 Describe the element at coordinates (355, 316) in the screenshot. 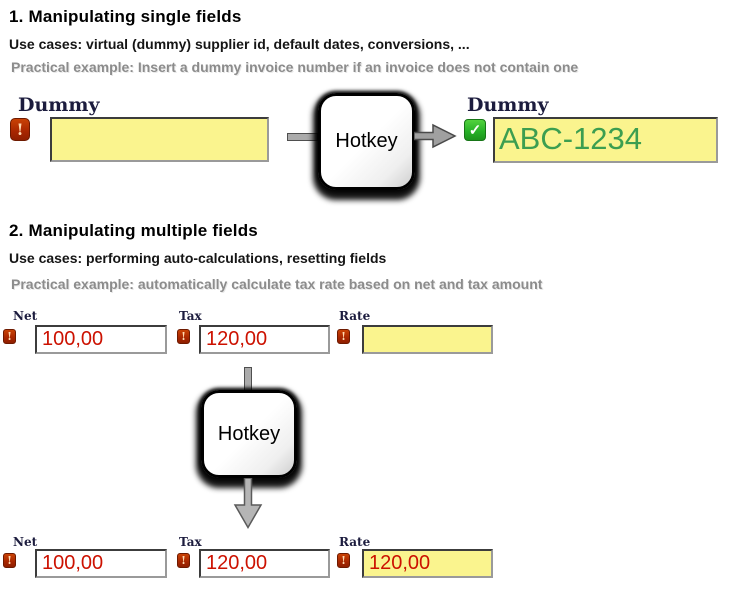

I see `rate-label-before: Rate` at that location.